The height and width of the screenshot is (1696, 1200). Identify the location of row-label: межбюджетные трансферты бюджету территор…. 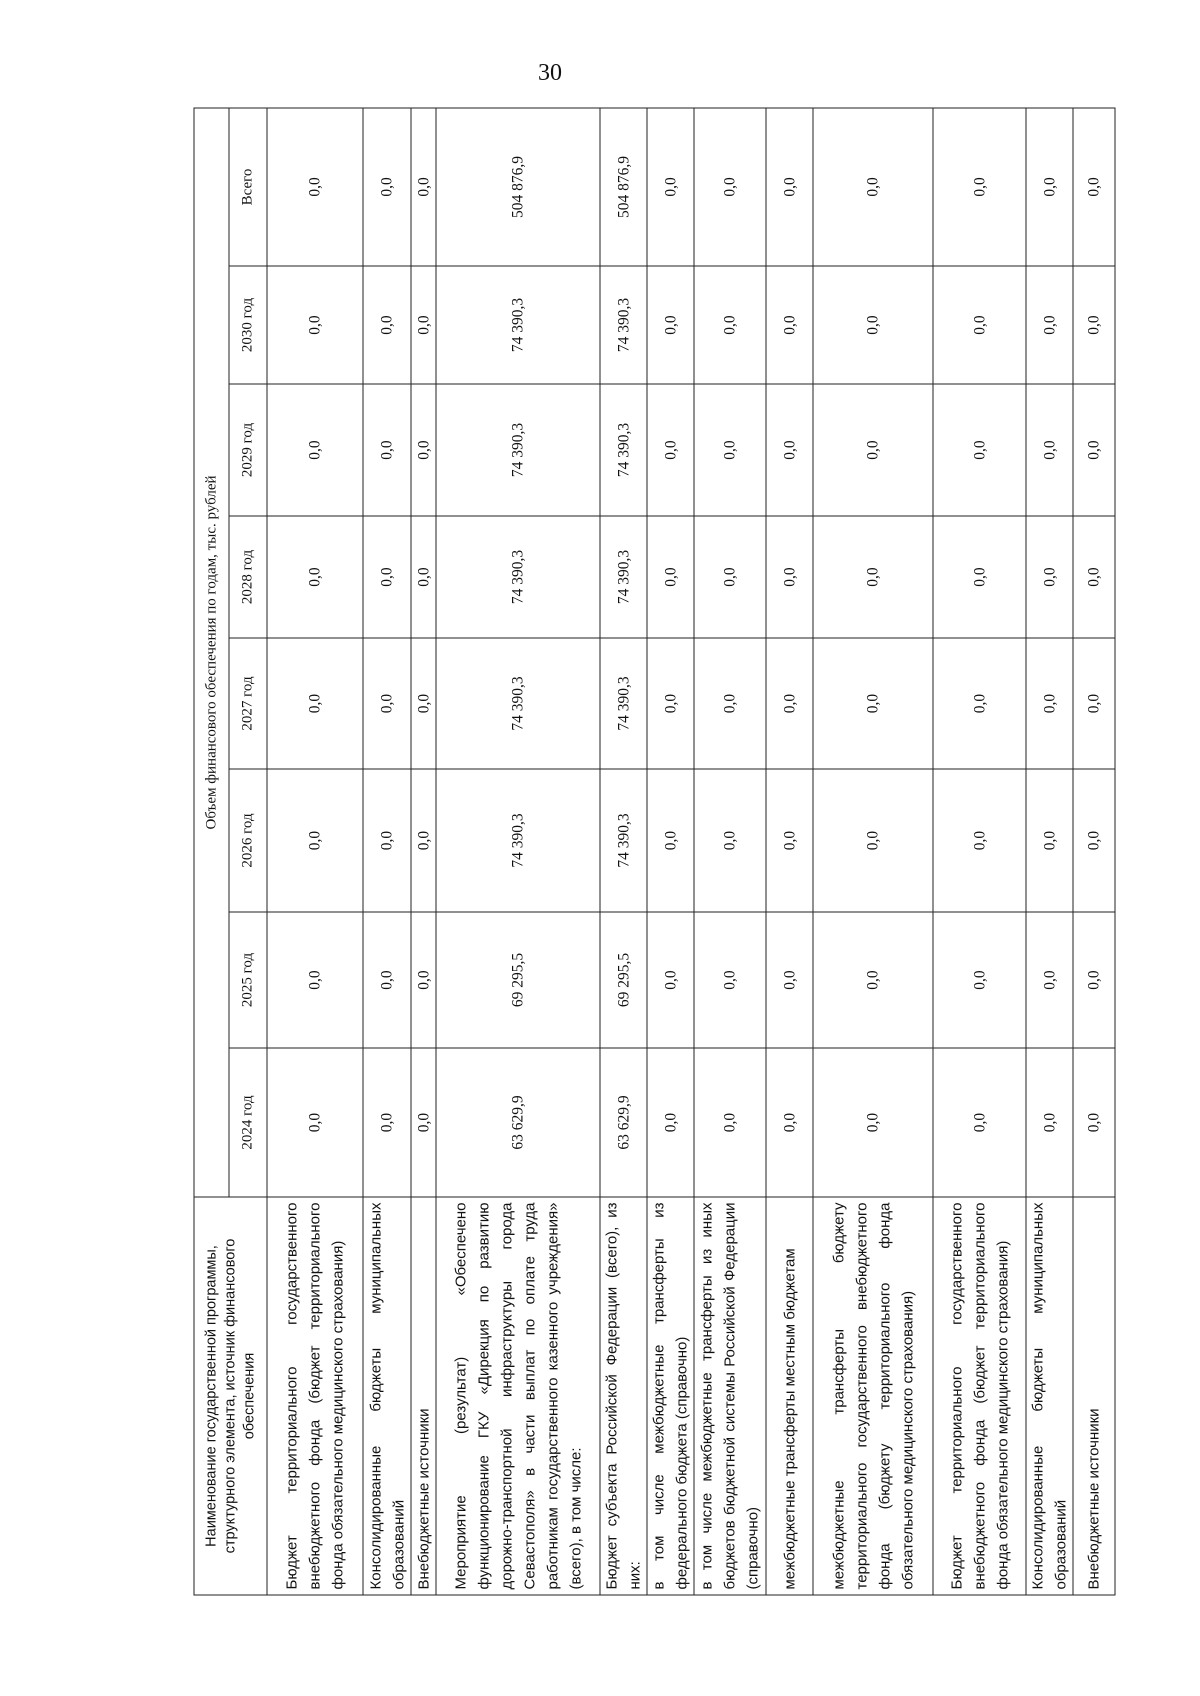
(872, 1395).